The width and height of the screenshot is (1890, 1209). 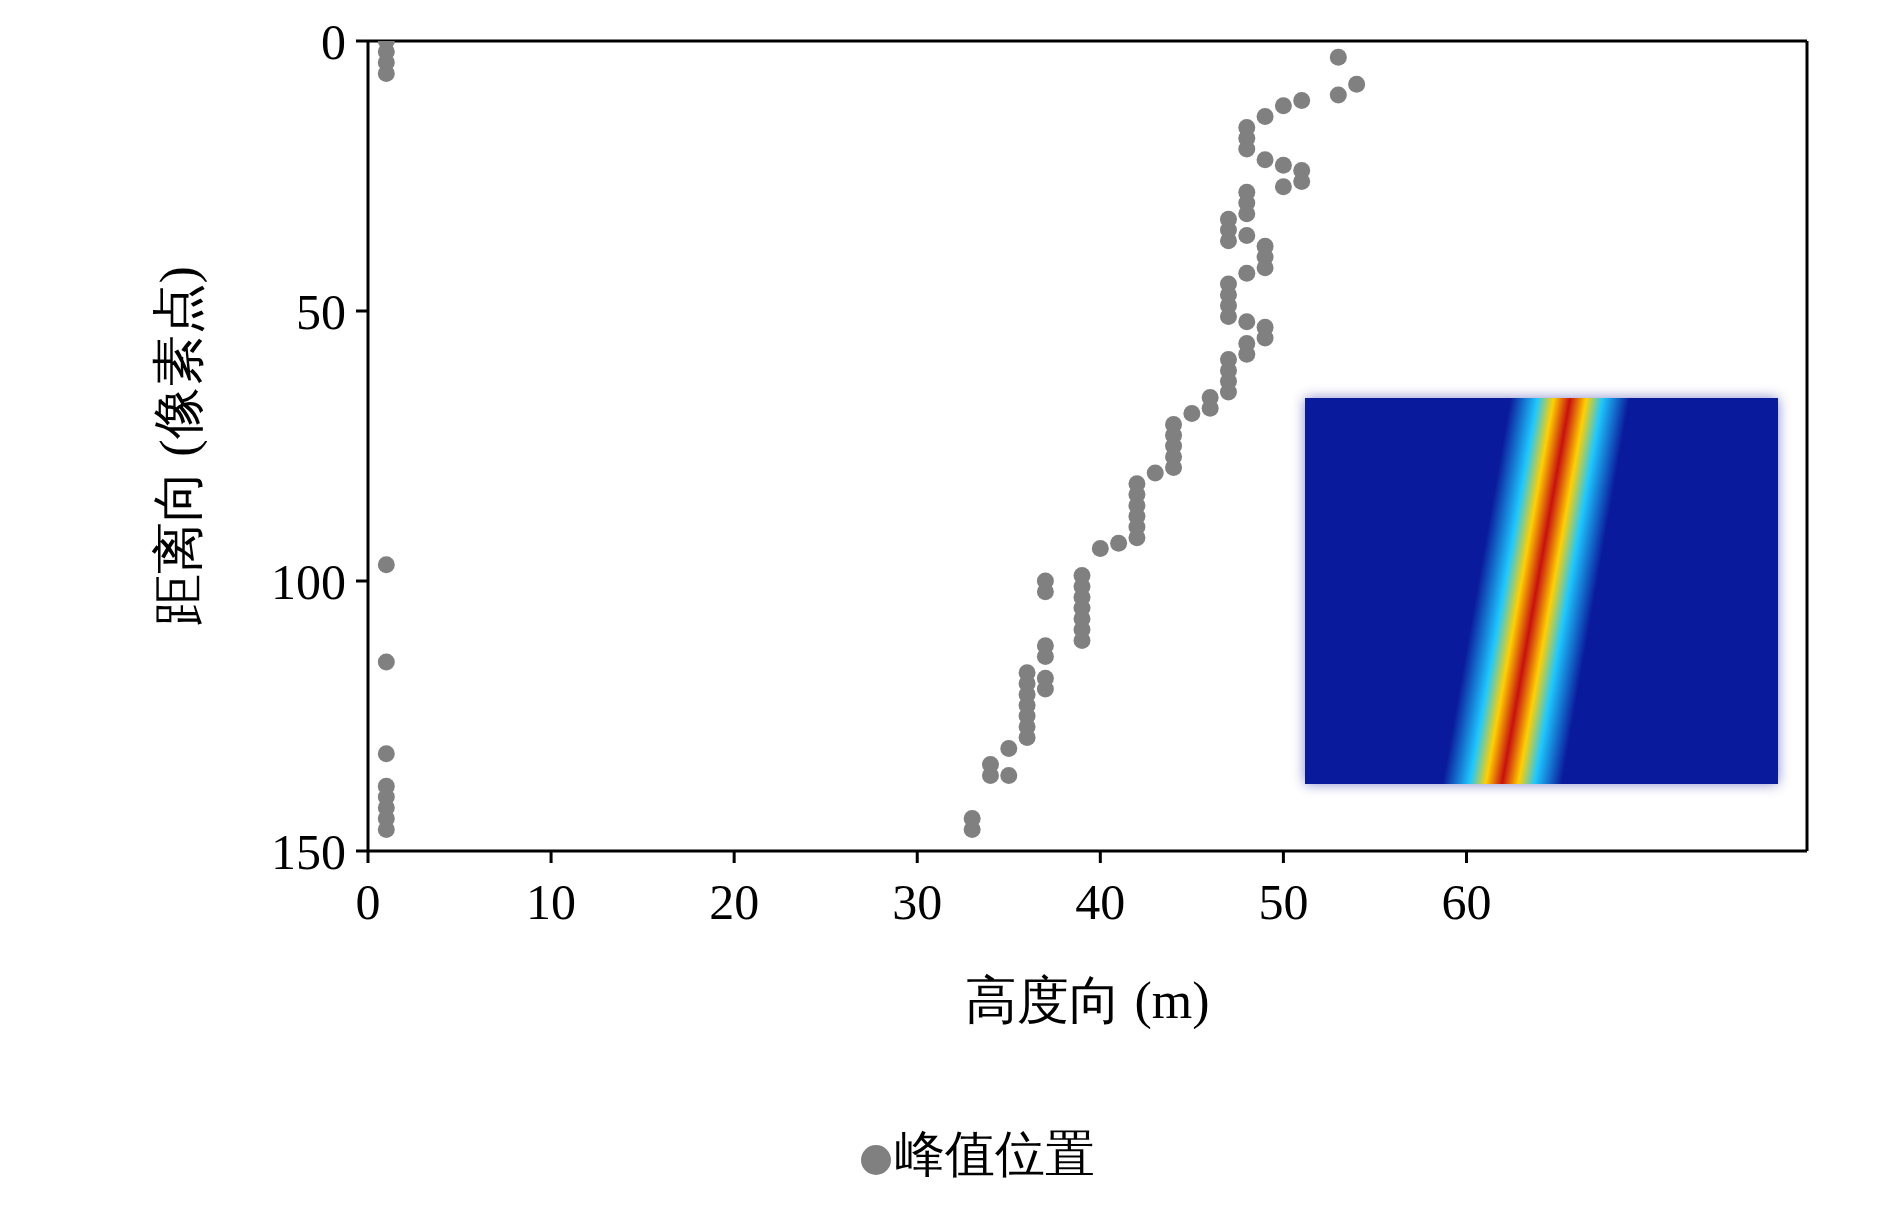 I want to click on x-tick-label: 10, so click(x=551, y=901).